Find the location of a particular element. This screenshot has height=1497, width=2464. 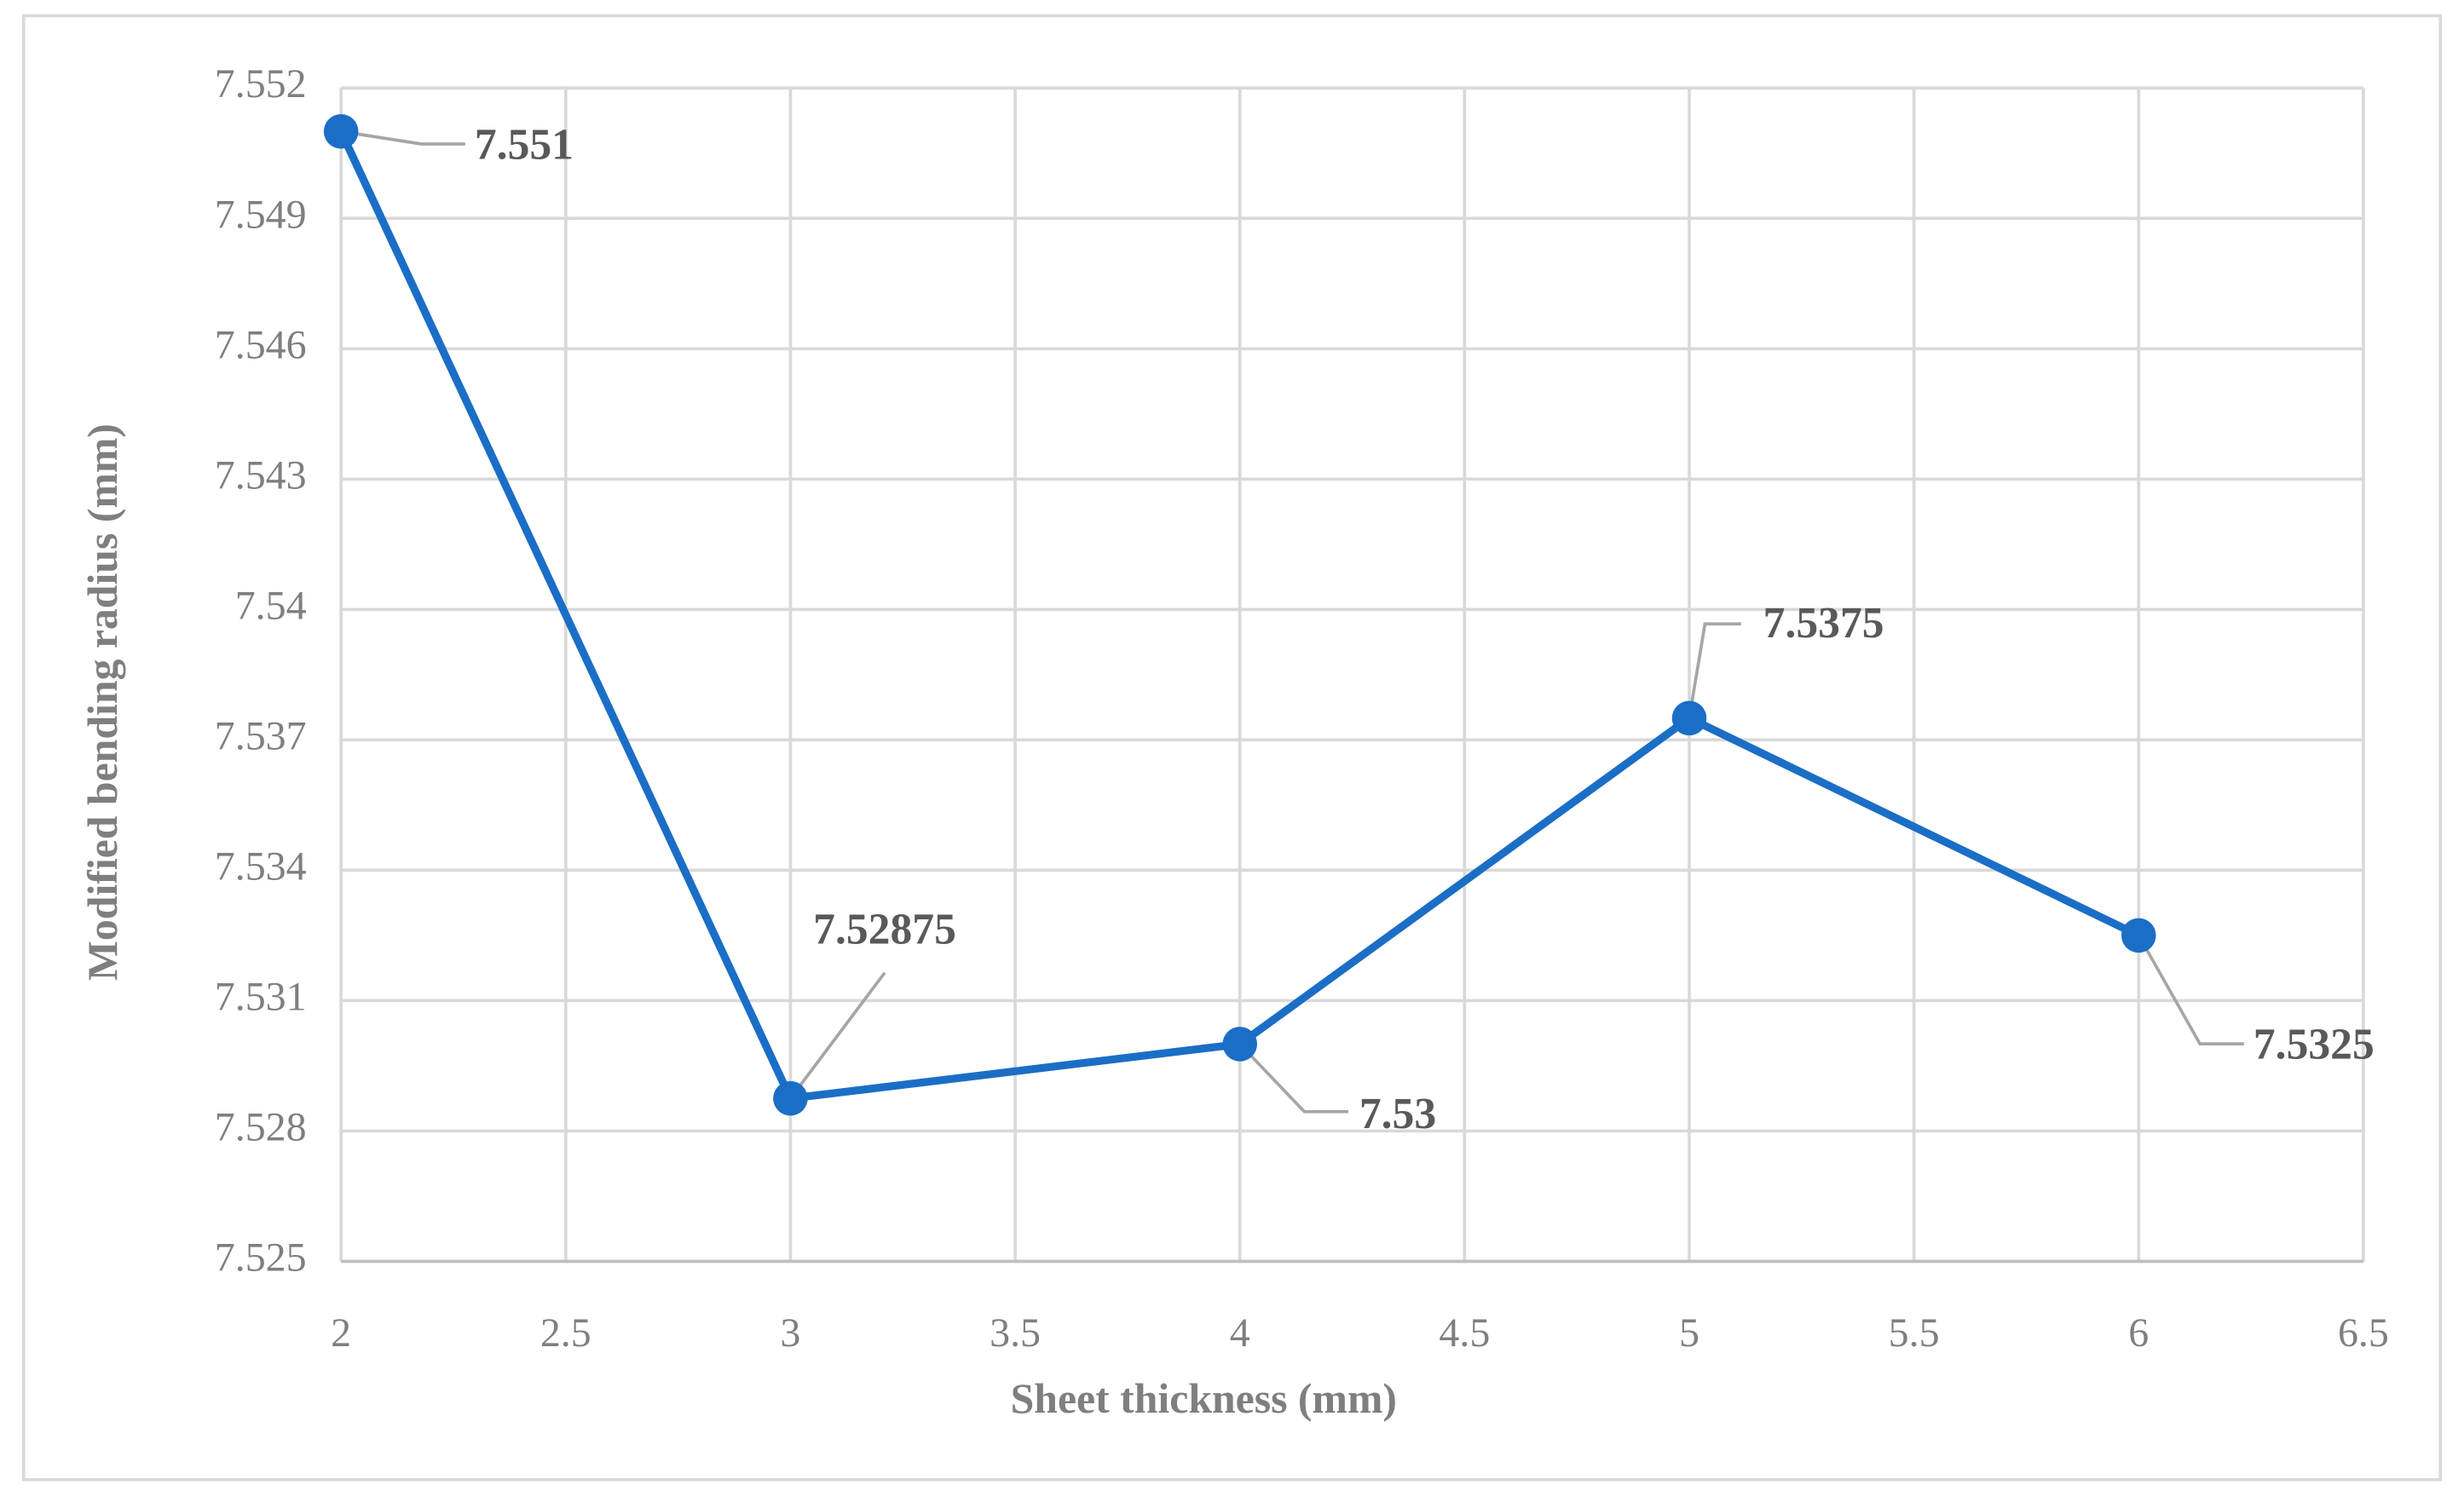

y-tick-label: 7.537 is located at coordinates (261, 735).